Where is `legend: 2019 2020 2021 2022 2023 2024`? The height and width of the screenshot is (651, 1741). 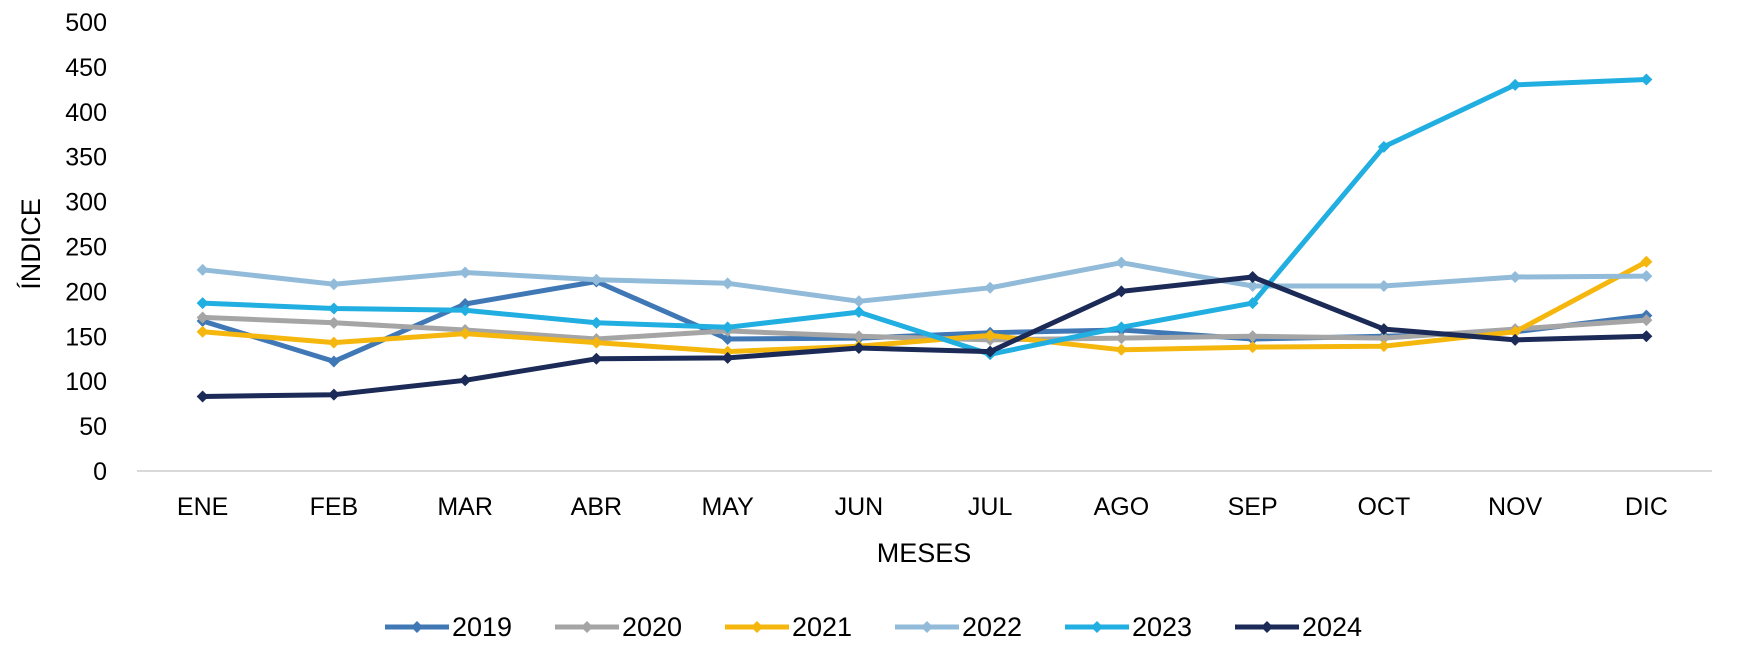 legend: 2019 2020 2021 2022 2023 2024 is located at coordinates (873, 627).